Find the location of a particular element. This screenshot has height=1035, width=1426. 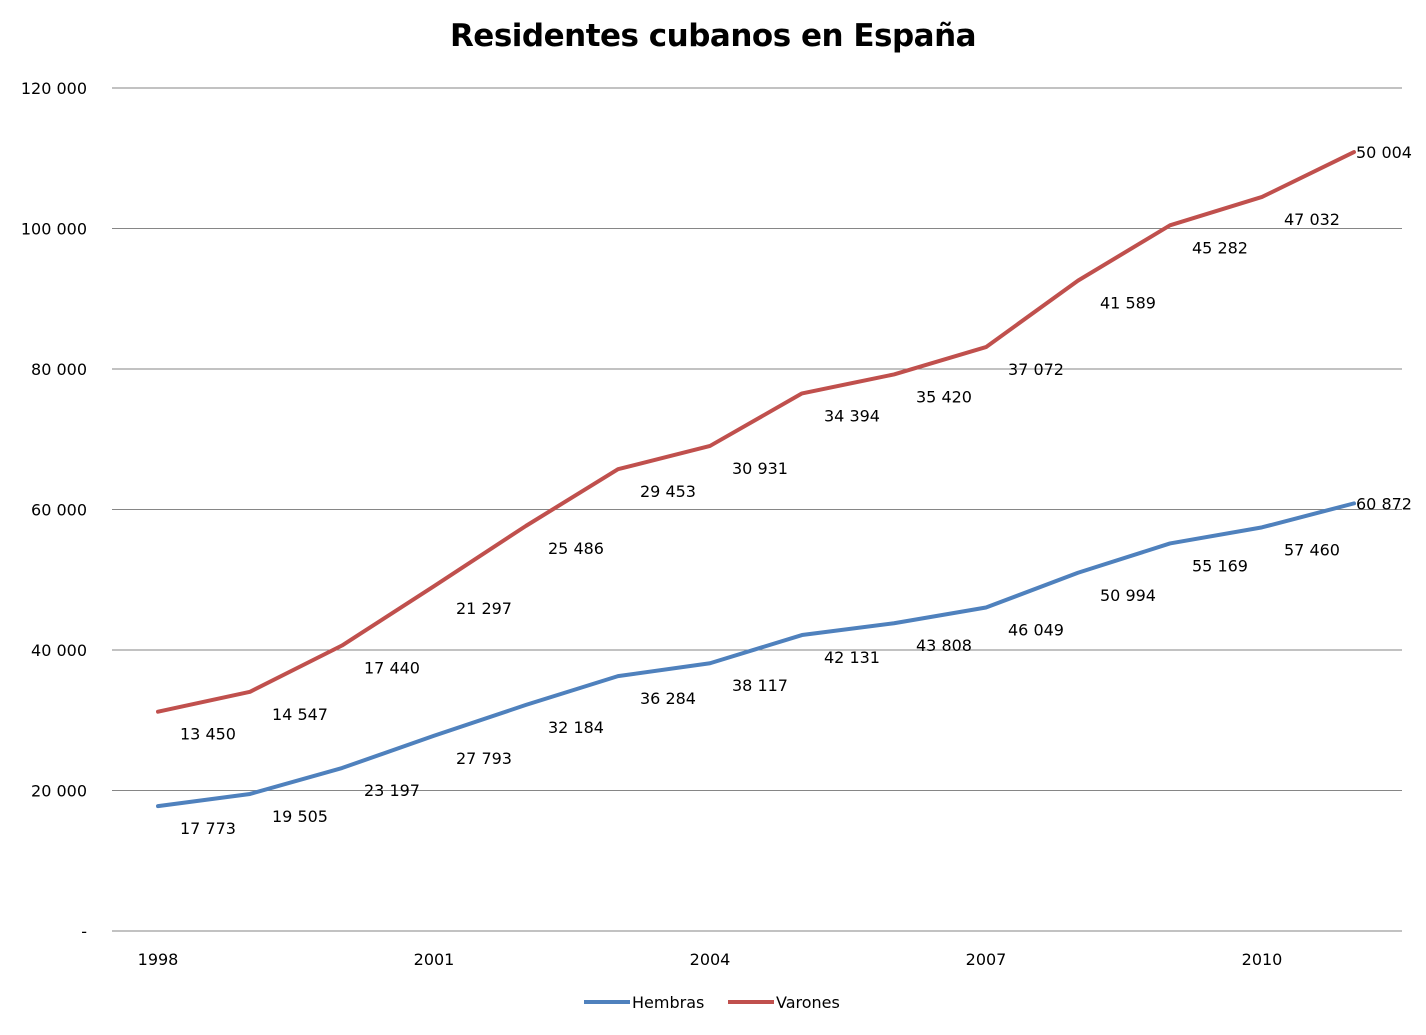

y-tick-label: 80 000 is located at coordinates (59, 369).